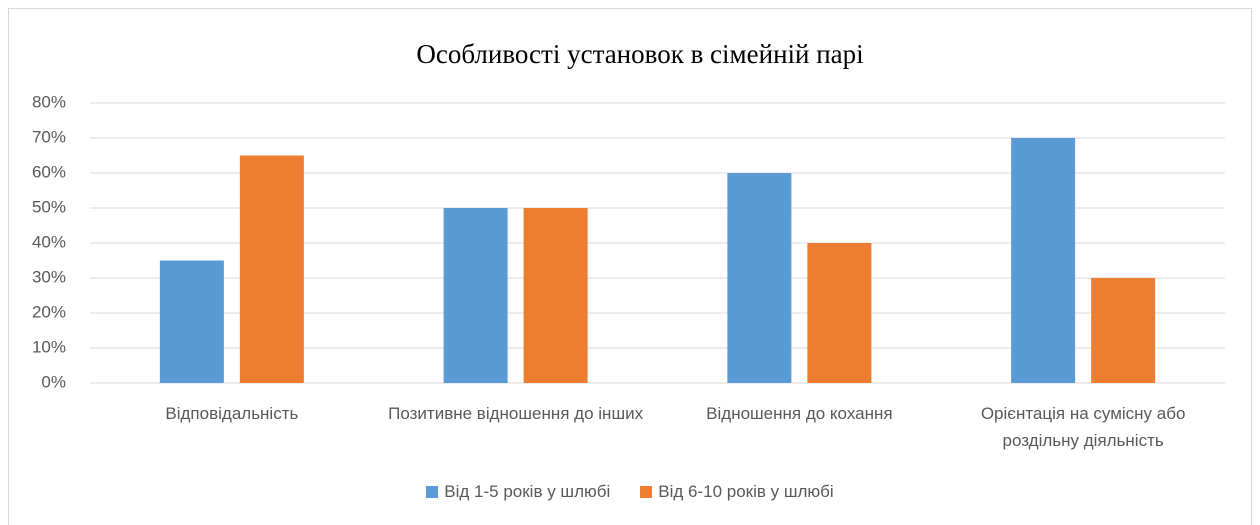 The height and width of the screenshot is (525, 1260). I want to click on legend-label: Від 1-5 років у шлюбі, so click(527, 491).